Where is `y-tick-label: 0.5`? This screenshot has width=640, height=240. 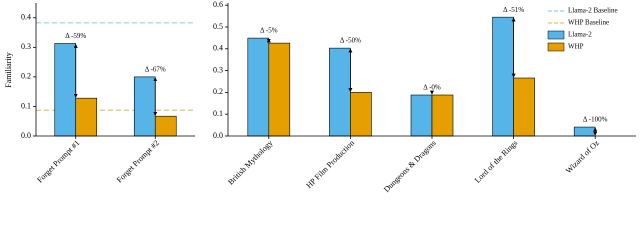 y-tick-label: 0.5 is located at coordinates (218, 26).